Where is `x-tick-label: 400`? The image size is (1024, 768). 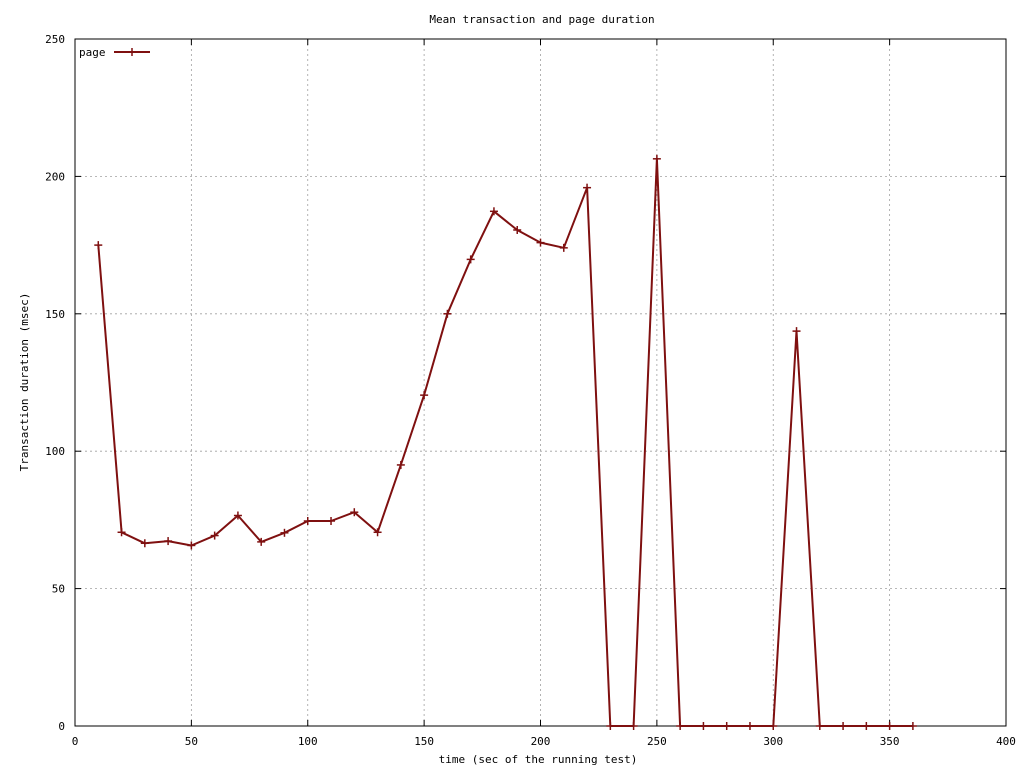
x-tick-label: 400 is located at coordinates (1006, 741).